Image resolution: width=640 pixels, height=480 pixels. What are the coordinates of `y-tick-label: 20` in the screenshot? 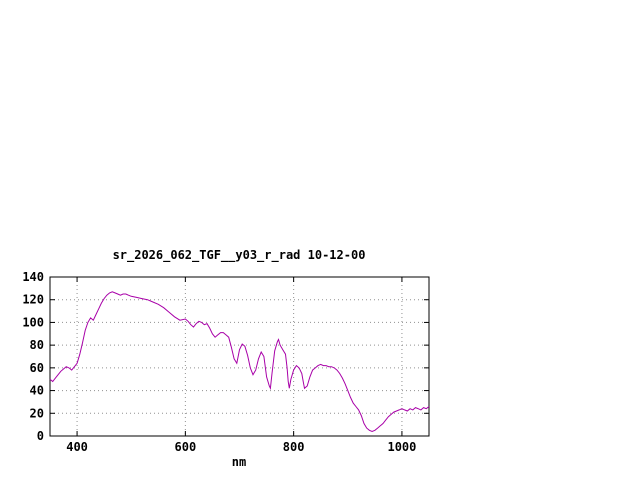 It's located at (37, 413).